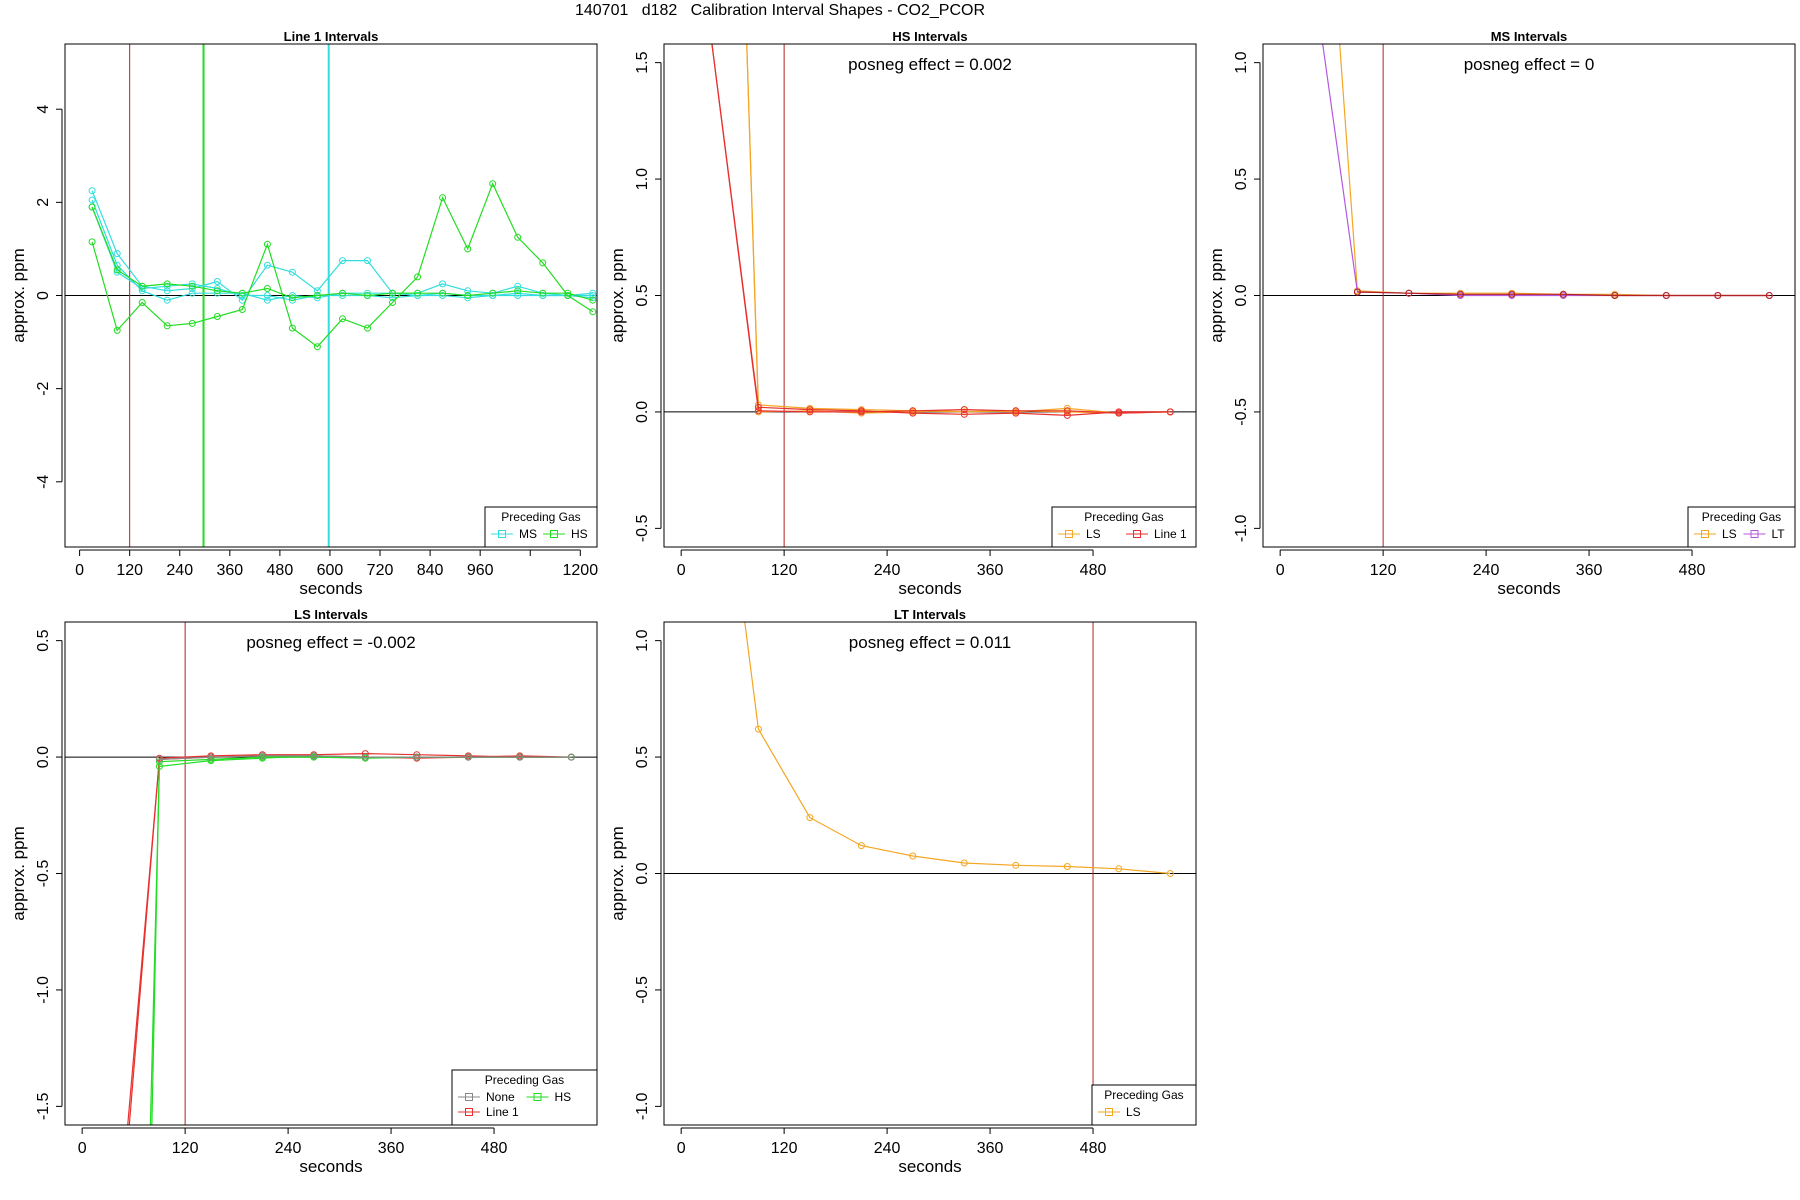 The image size is (1800, 1200). I want to click on y-tick-label: 1.5, so click(642, 62).